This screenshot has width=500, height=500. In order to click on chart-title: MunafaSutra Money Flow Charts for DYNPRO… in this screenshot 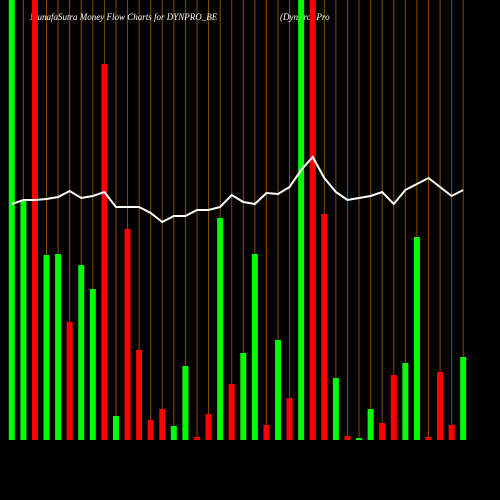, I will do `click(123, 17)`.